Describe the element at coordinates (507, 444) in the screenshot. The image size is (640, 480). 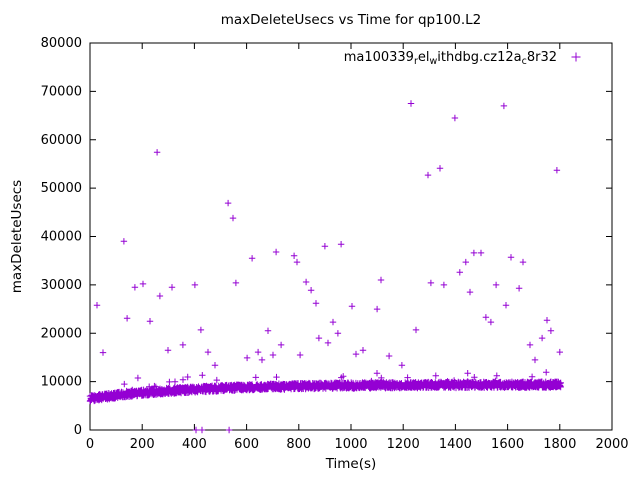
I see `x-tick-label: 1600` at that location.